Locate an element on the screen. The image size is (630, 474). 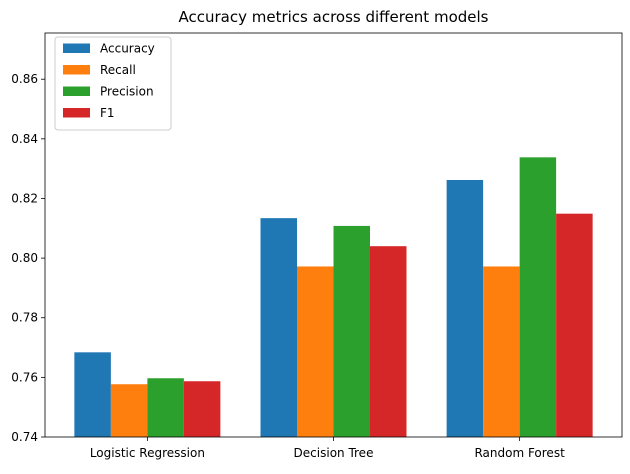
y-tick-label: 0.82 is located at coordinates (24, 198).